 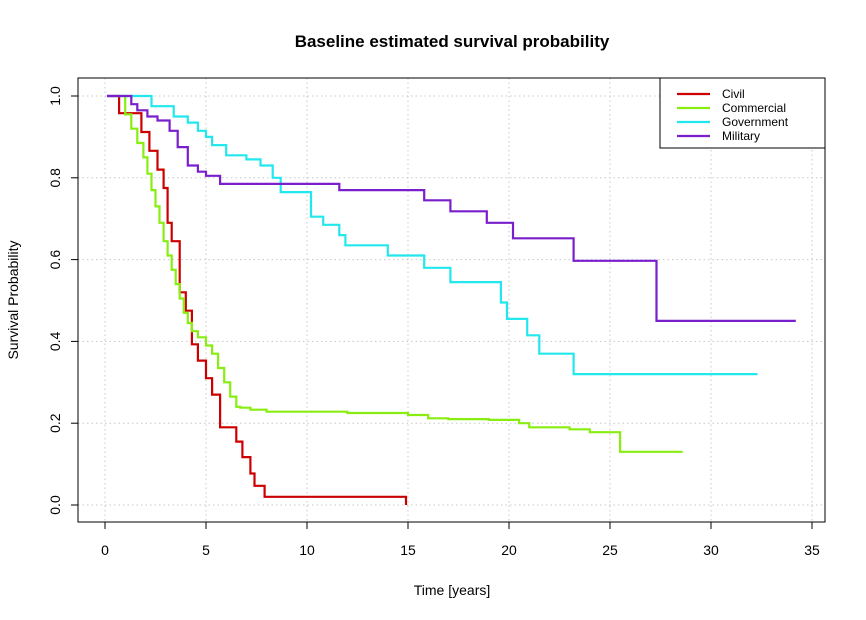 I want to click on x-tick-label-4: 20, so click(x=509, y=550).